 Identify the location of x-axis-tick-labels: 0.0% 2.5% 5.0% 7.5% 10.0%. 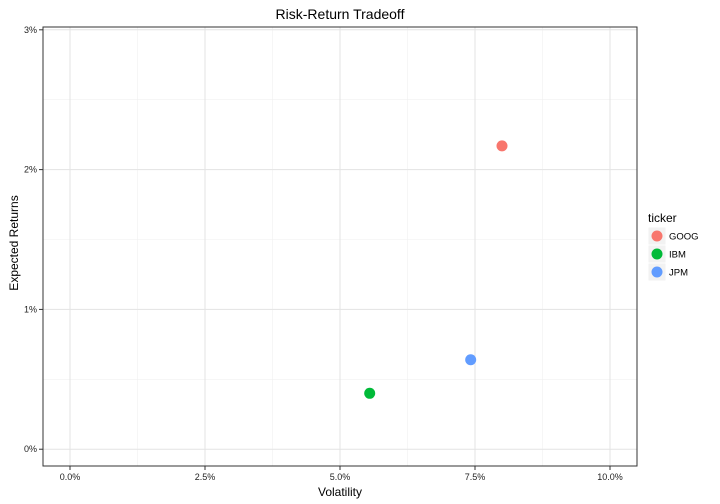
(341, 477).